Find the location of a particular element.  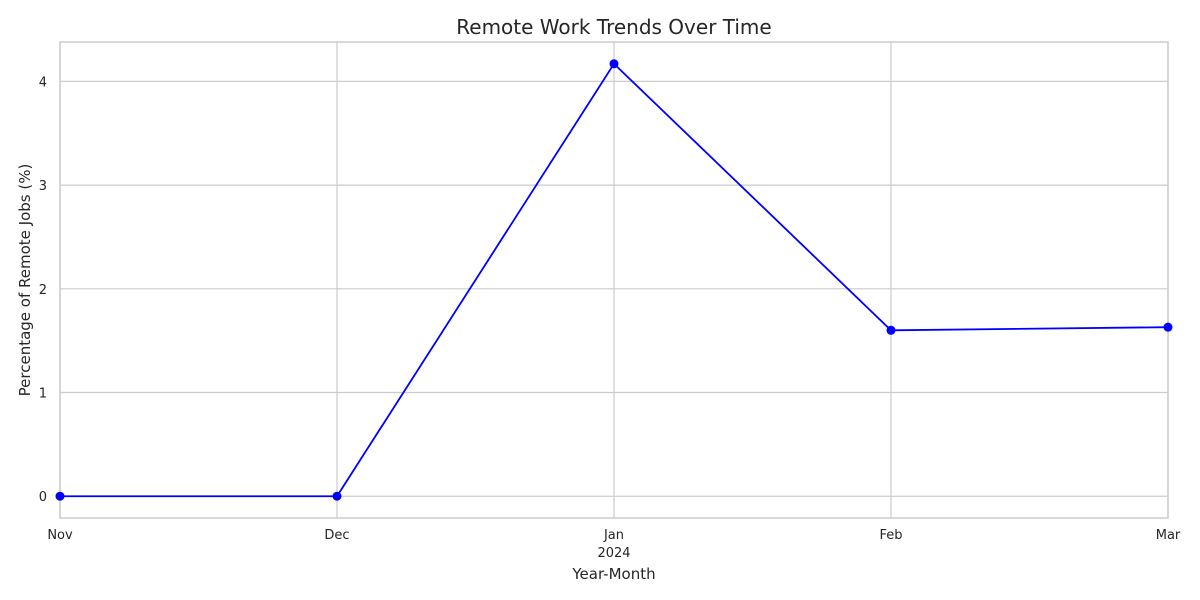

x-axis-label: Year-Month is located at coordinates (613, 574).